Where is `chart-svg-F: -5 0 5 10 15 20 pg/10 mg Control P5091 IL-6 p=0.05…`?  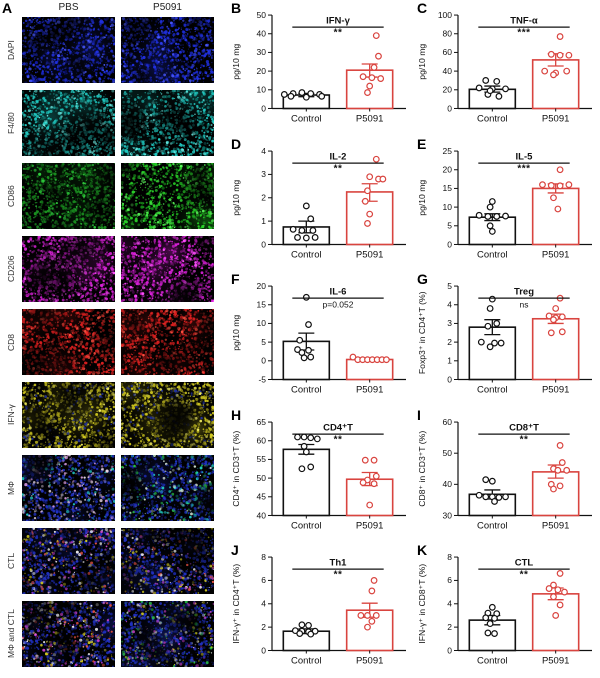
chart-svg-F: -5 0 5 10 15 20 pg/10 mg Control P5091 IL-6 p=0.05… is located at coordinates (318, 338).